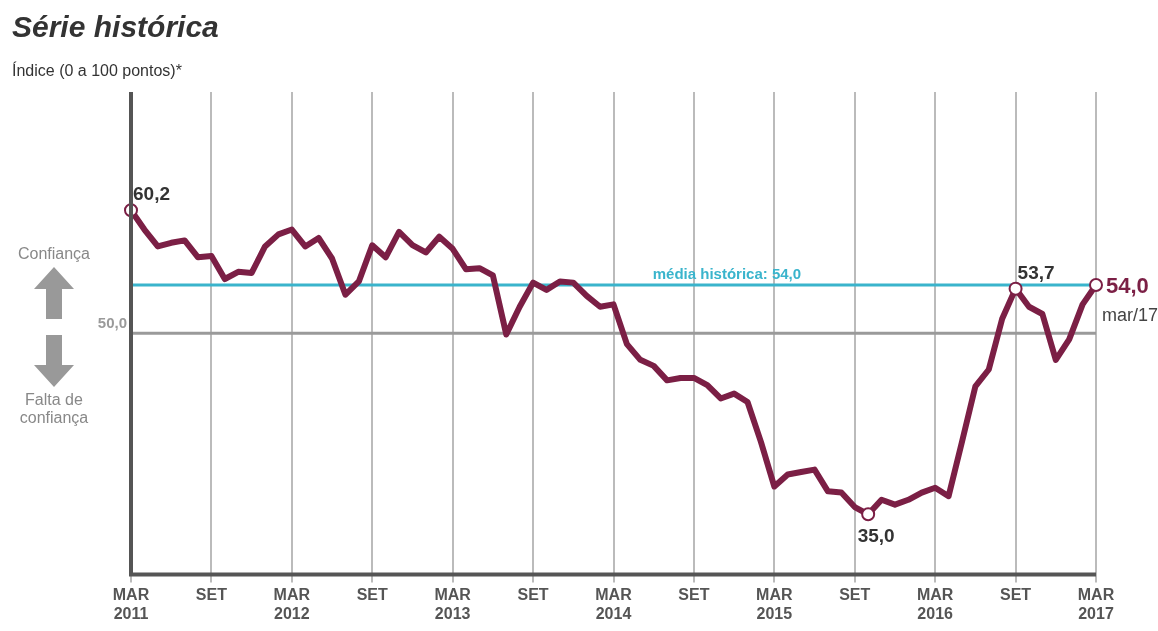 This screenshot has width=1158, height=631. Describe the element at coordinates (97, 71) in the screenshot. I see `chart-subtitle: Índice (0 a 100 pontos)*` at that location.